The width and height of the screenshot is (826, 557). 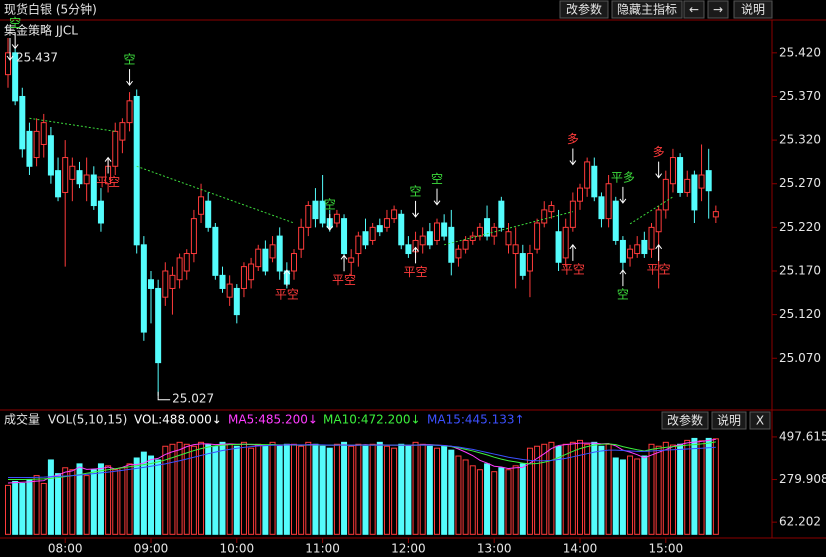 I want to click on button: X, so click(x=760, y=420).